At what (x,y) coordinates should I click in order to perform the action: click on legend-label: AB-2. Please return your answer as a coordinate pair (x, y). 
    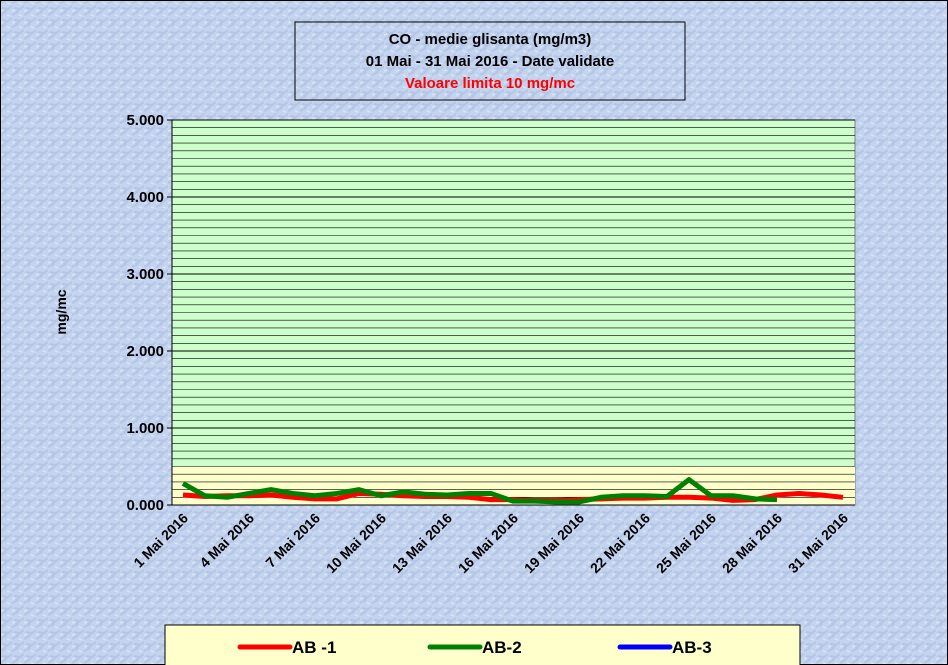
    Looking at the image, I should click on (502, 647).